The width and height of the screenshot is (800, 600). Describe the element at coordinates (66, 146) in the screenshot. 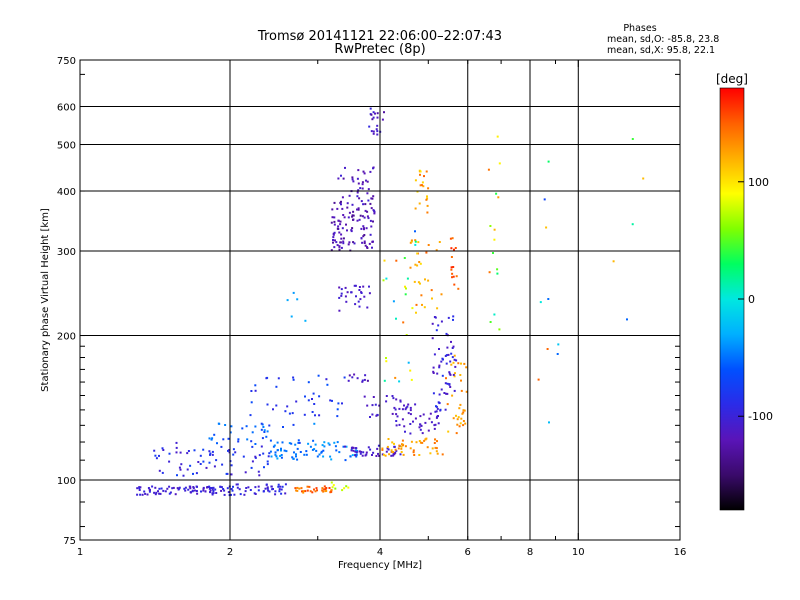

I see `y-tick-label: 500` at that location.